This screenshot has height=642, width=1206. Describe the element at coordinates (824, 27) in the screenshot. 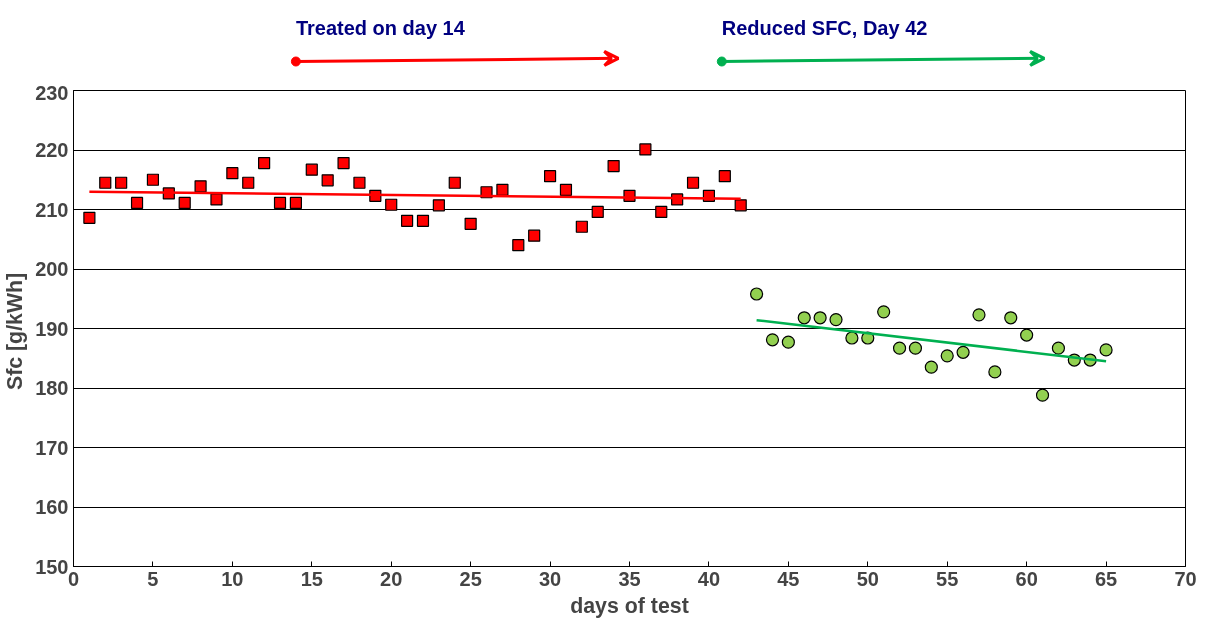

I see `text: Reduced SFC, Day 42` at that location.